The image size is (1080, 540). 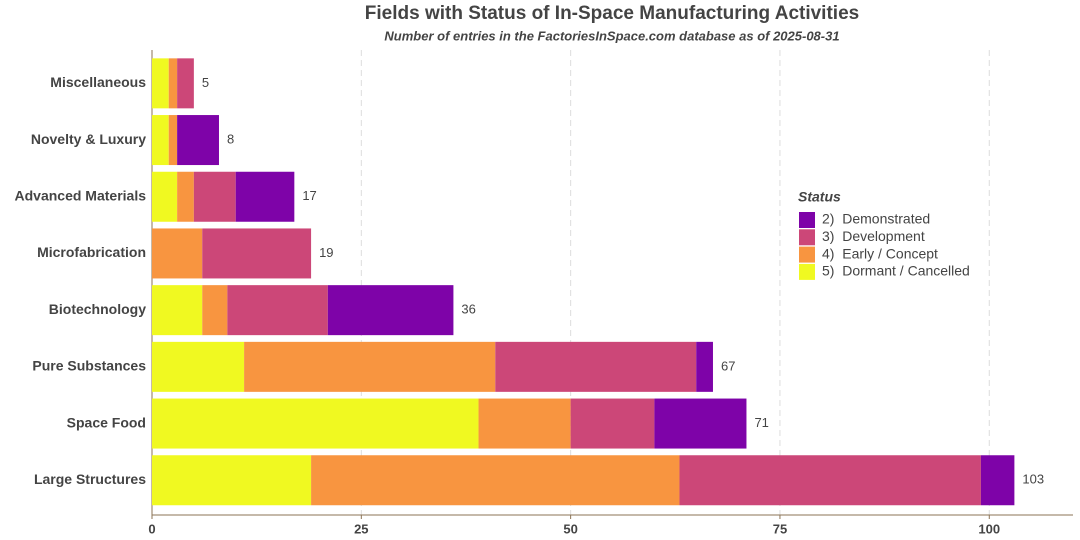 I want to click on total-label: 103, so click(x=1033, y=479).